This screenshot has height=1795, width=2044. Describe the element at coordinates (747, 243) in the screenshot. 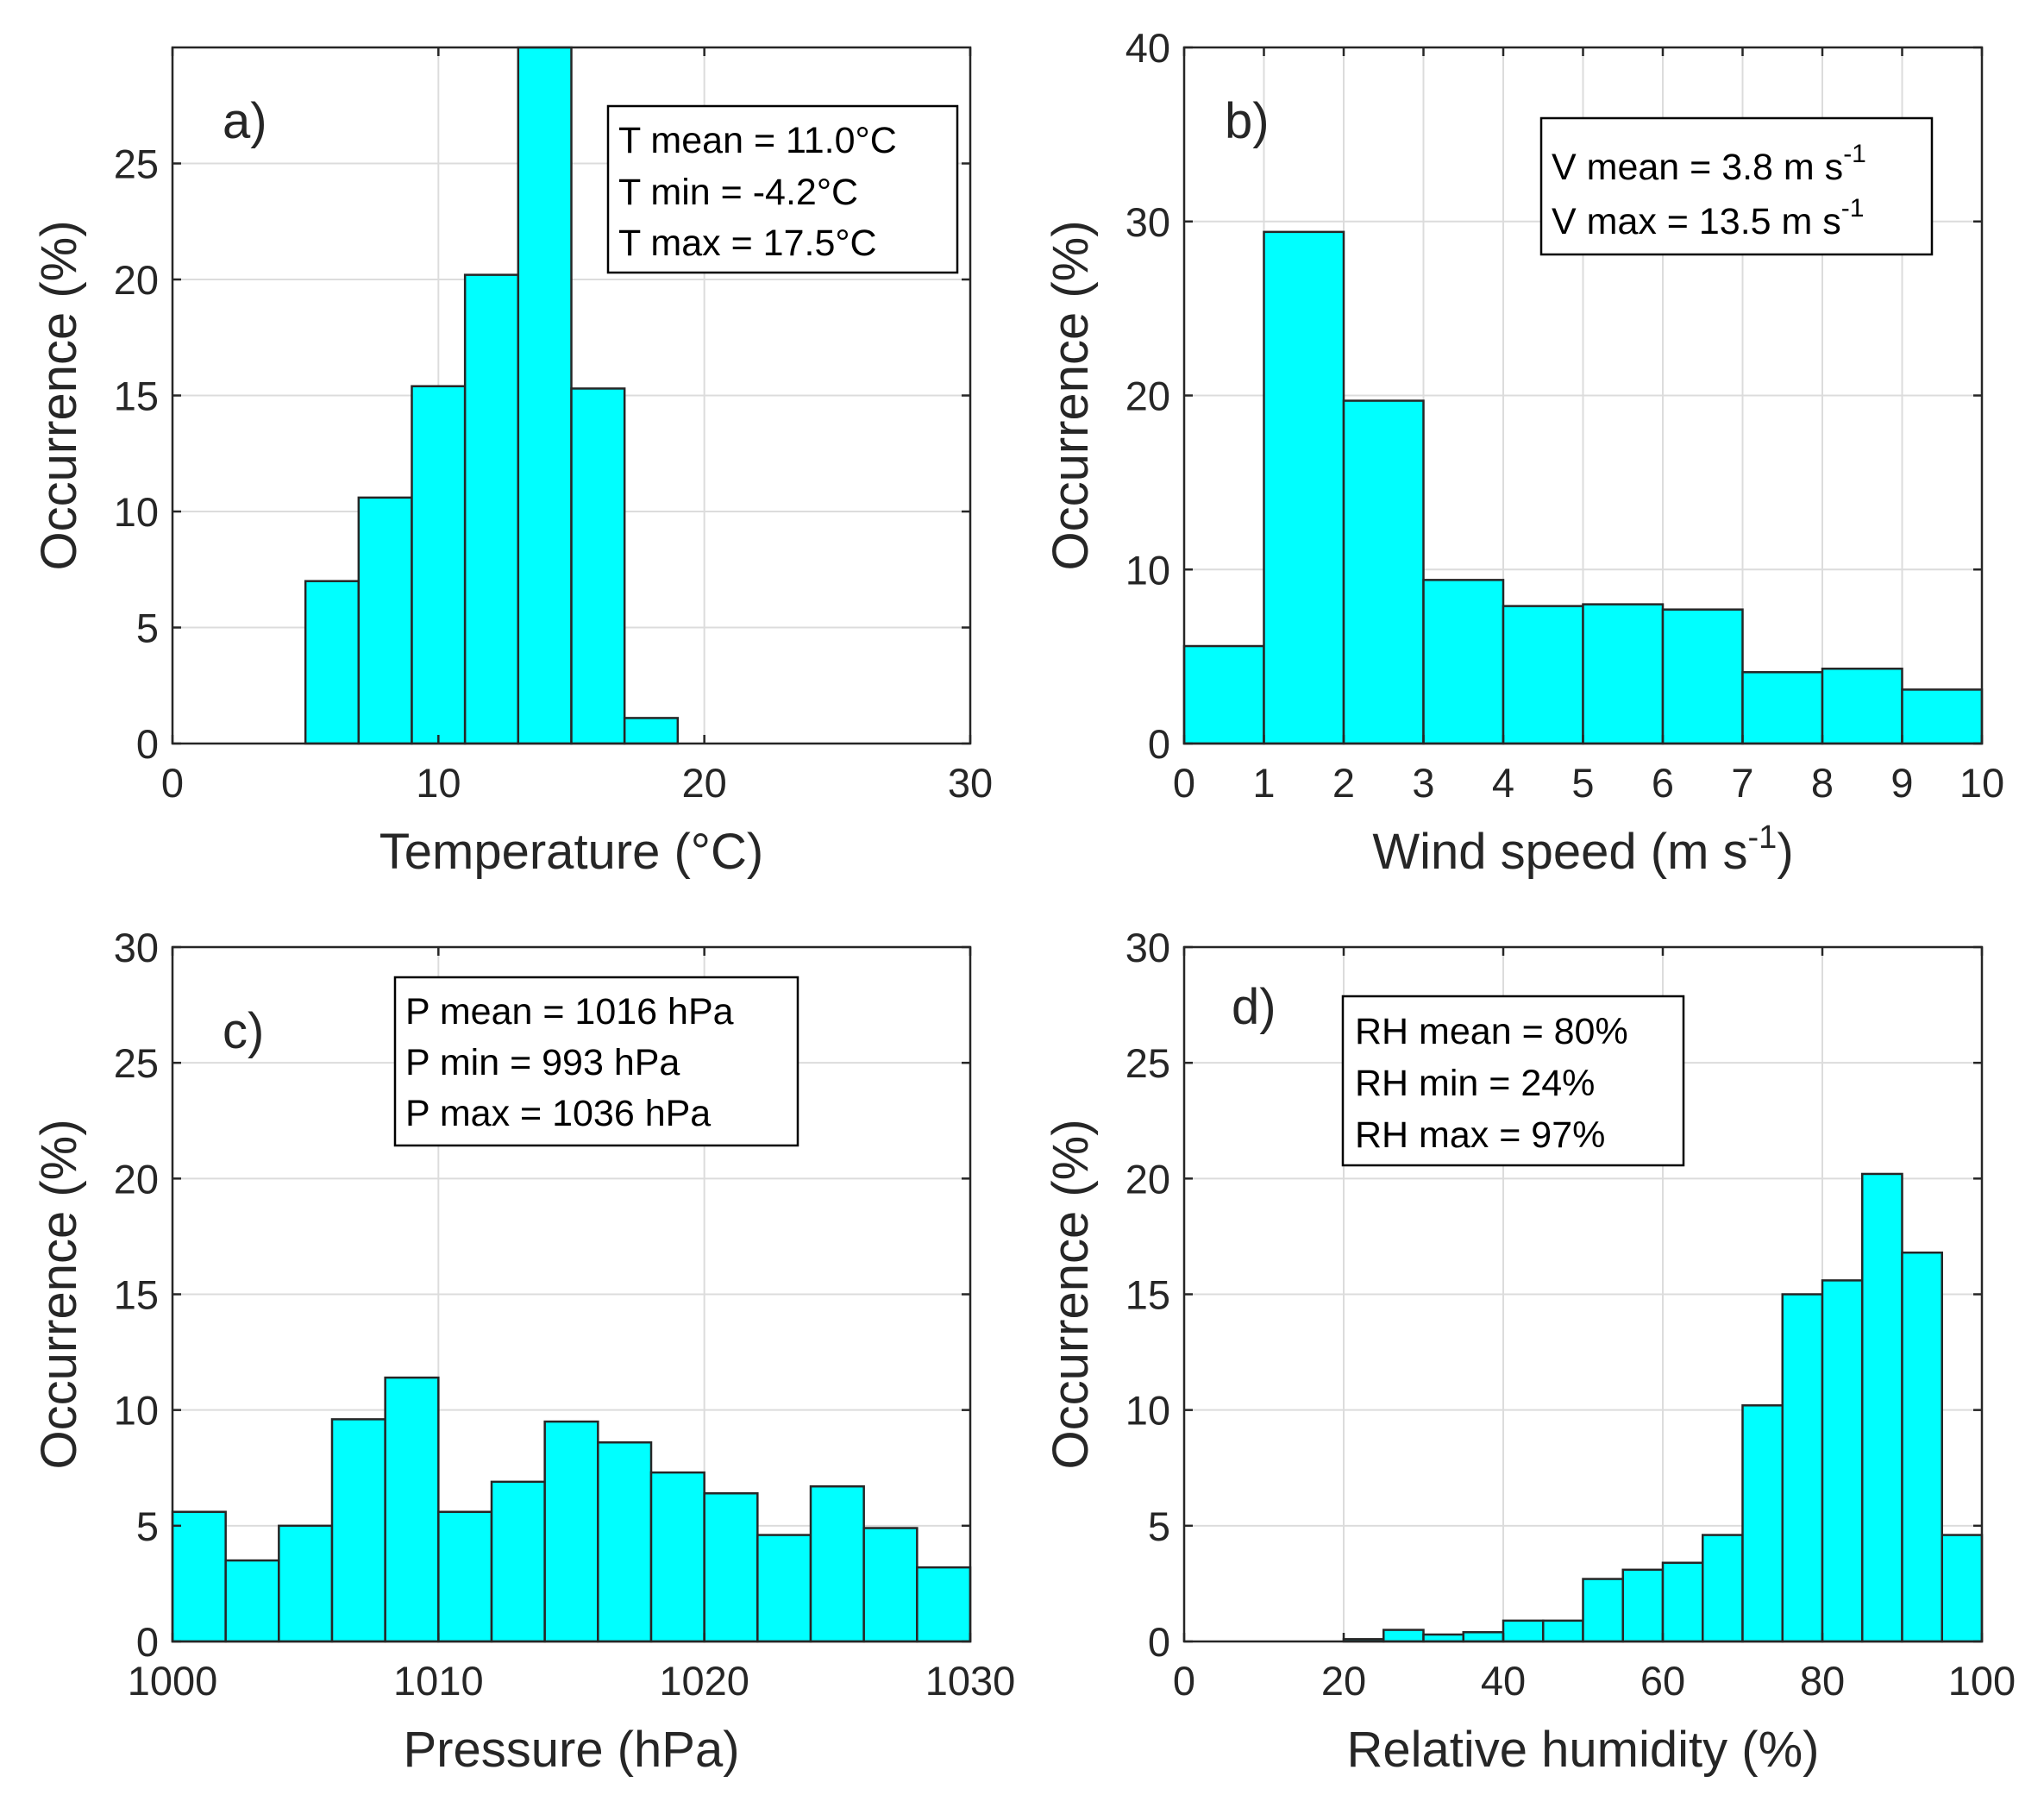

I see `stats-line: T max = 17.5°C` at that location.